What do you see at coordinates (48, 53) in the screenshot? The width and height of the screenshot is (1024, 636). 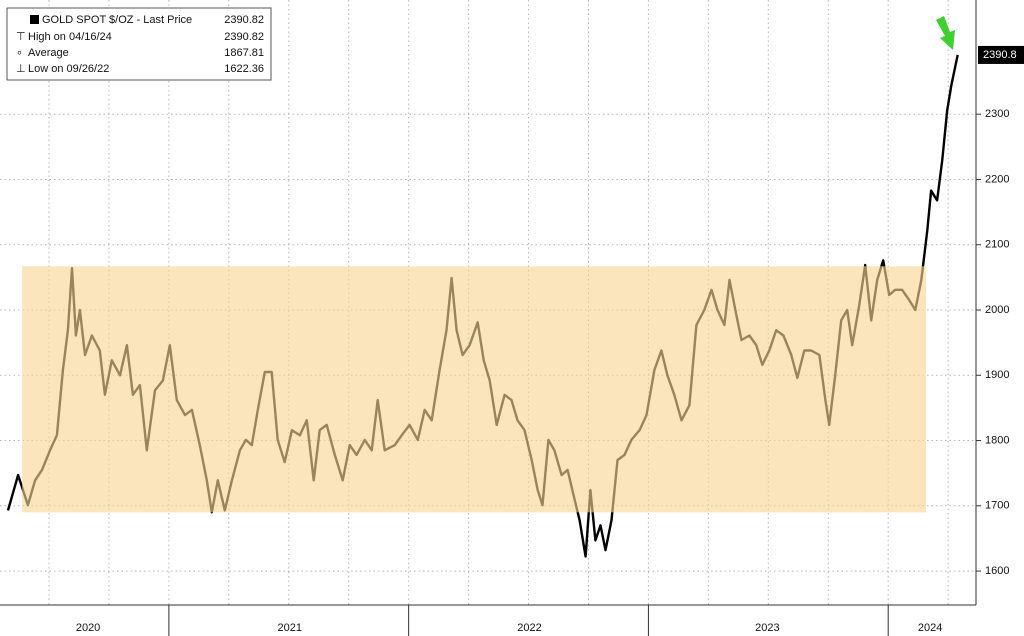 I see `legend-label: Average` at bounding box center [48, 53].